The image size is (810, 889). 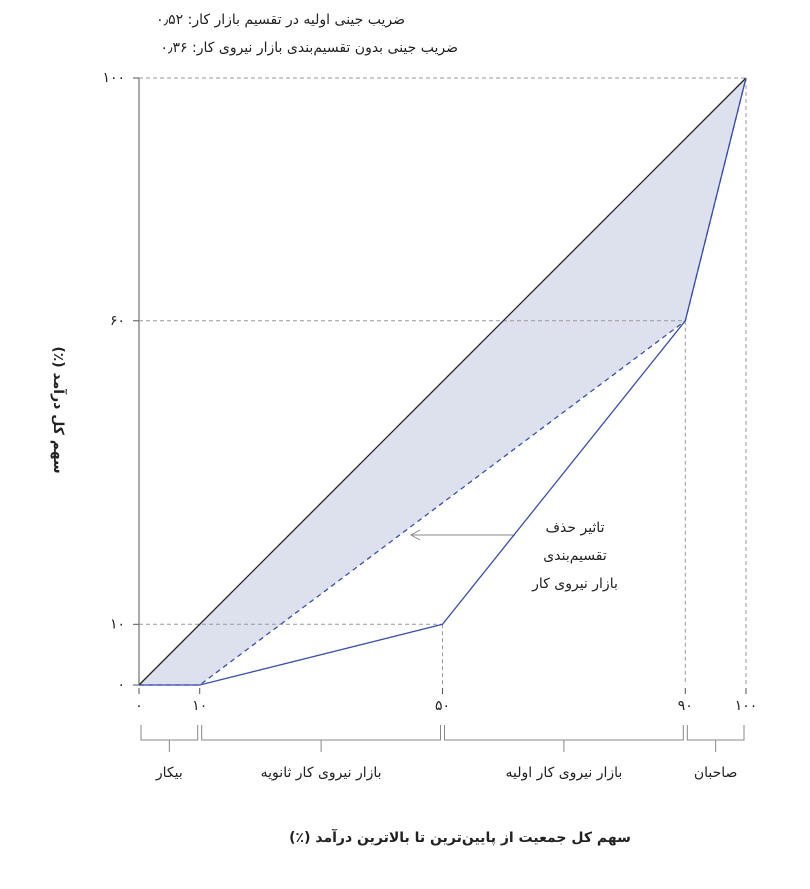 What do you see at coordinates (575, 556) in the screenshot?
I see `annotation: تقسیم‌بندی` at bounding box center [575, 556].